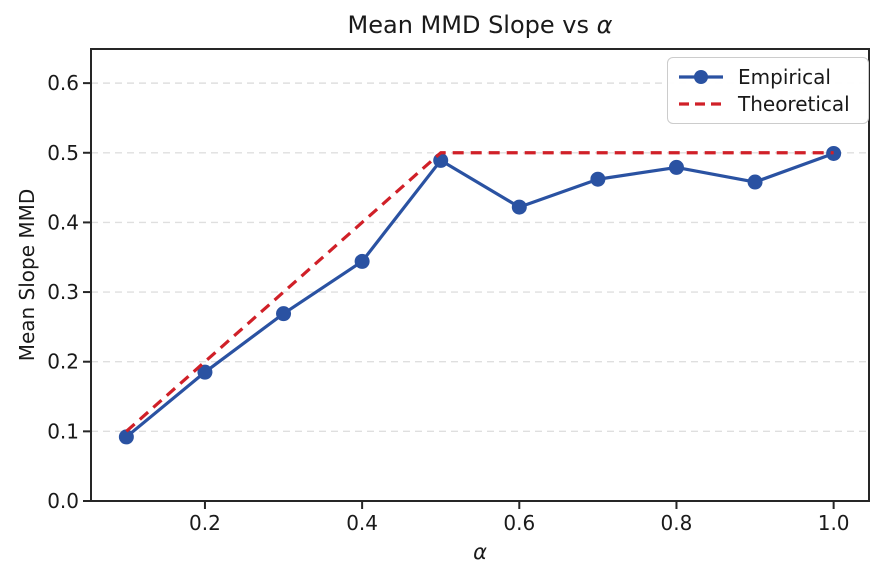 Image resolution: width=884 pixels, height=580 pixels. Describe the element at coordinates (63, 292) in the screenshot. I see `y-tick-label: 0.3` at that location.